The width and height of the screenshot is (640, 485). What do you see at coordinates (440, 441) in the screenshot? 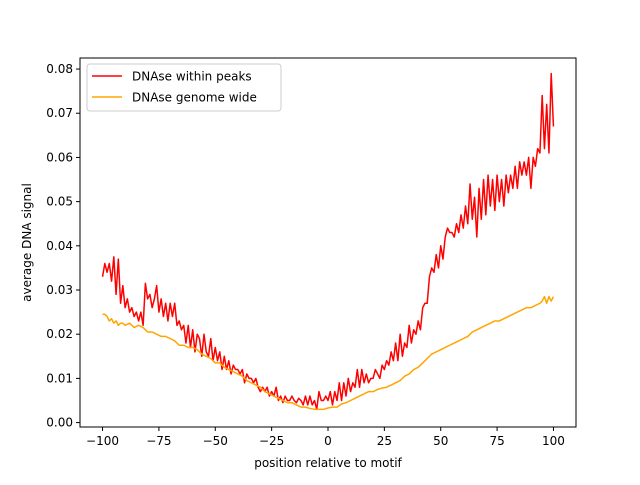
I see `x-tick-label: 50` at bounding box center [440, 441].